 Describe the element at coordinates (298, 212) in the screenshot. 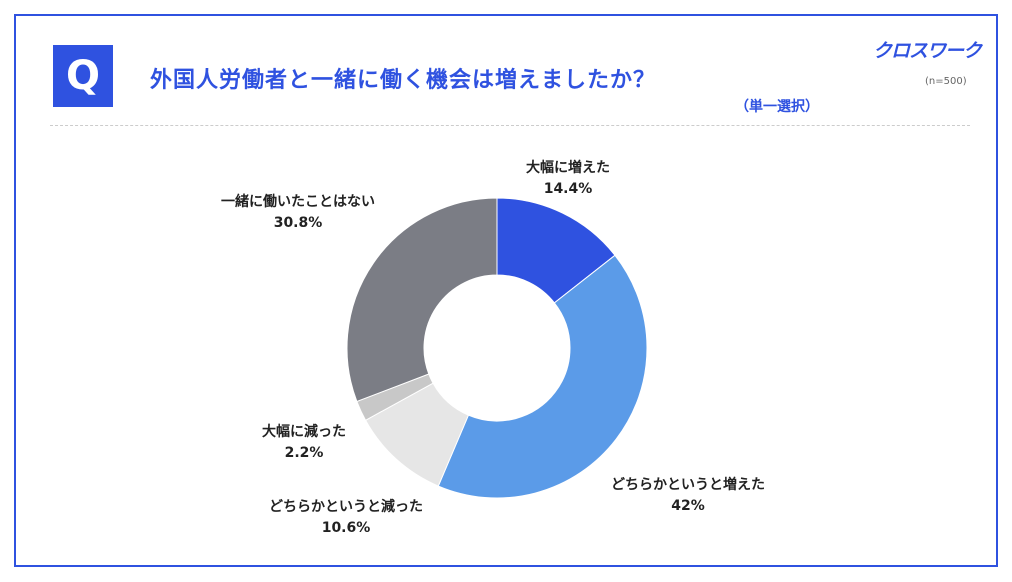

I see `label-slice-4: 一緒に働いたことはない 30.8%` at that location.